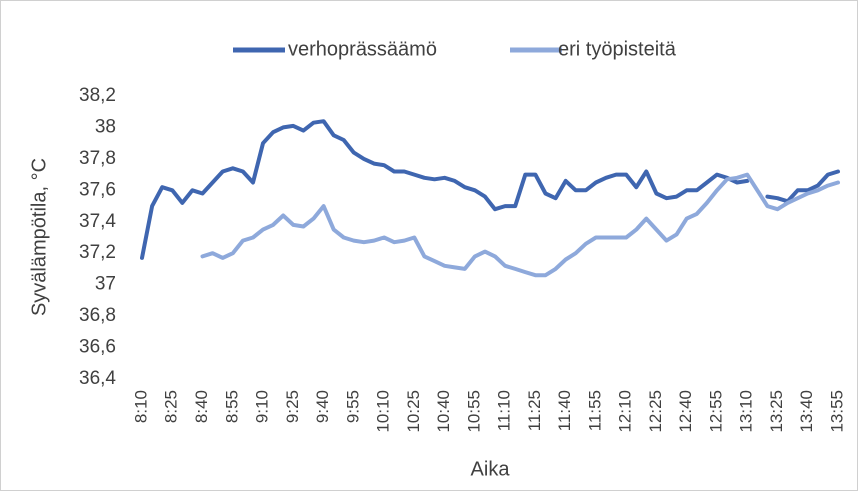 The height and width of the screenshot is (496, 858). I want to click on y-tick-label: 37,2, so click(97, 252).